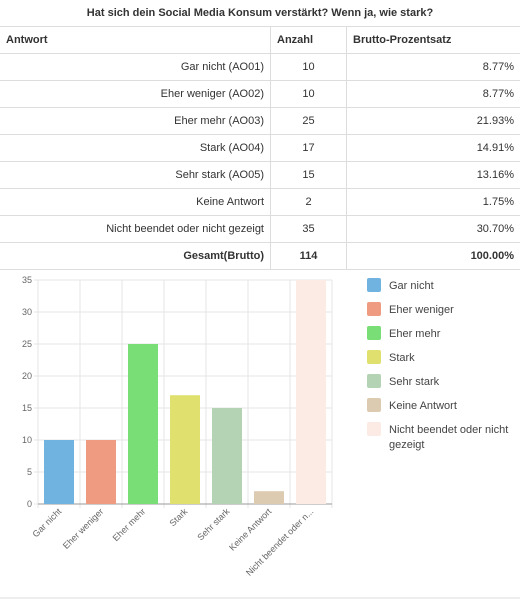 The height and width of the screenshot is (600, 520). What do you see at coordinates (308, 202) in the screenshot?
I see `cell: 2` at bounding box center [308, 202].